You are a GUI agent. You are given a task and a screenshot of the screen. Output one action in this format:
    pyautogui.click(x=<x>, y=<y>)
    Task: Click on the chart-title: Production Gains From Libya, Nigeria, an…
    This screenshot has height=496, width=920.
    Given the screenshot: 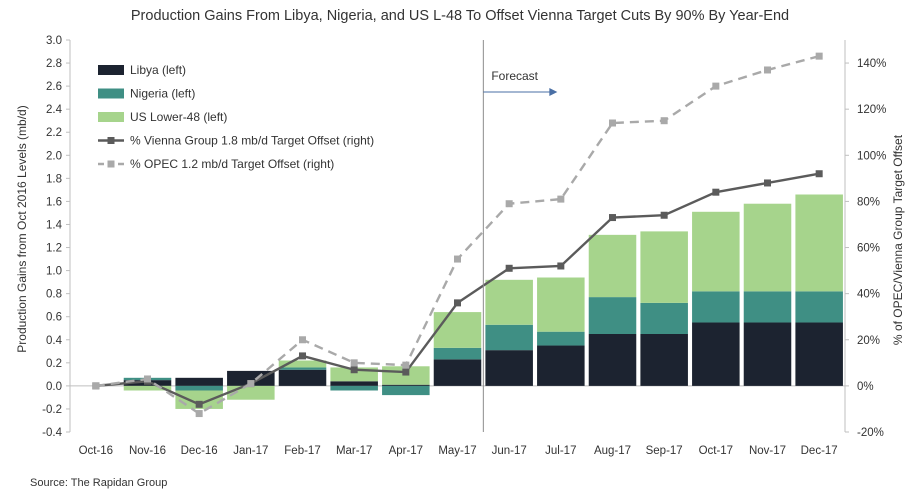 What is the action you would take?
    pyautogui.click(x=460, y=16)
    